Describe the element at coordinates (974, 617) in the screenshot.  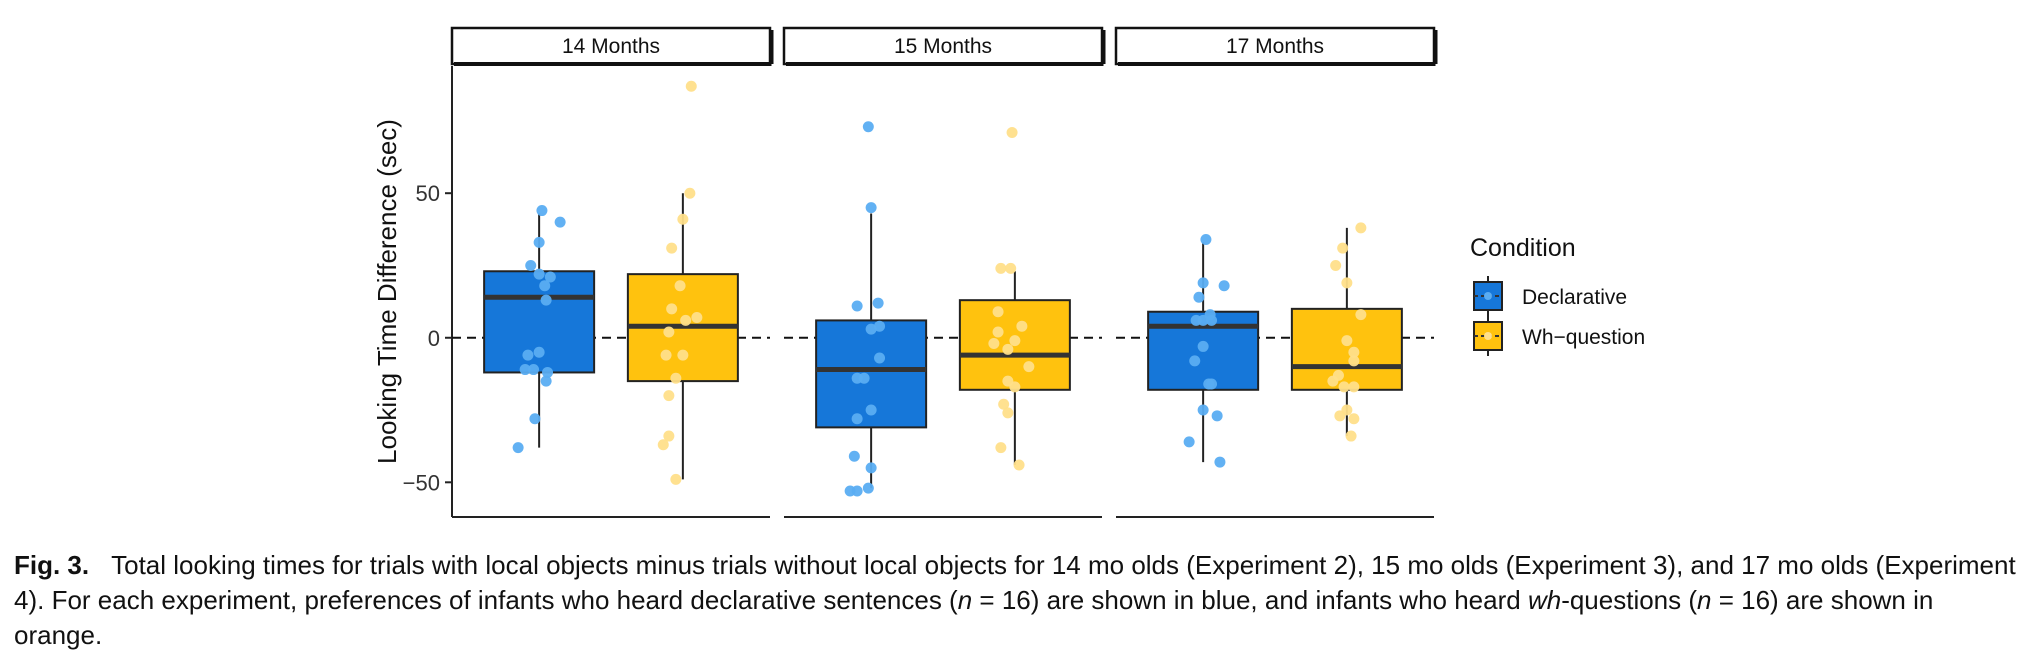
I see `caption-text-4: = 16) are shown in orange.` at that location.